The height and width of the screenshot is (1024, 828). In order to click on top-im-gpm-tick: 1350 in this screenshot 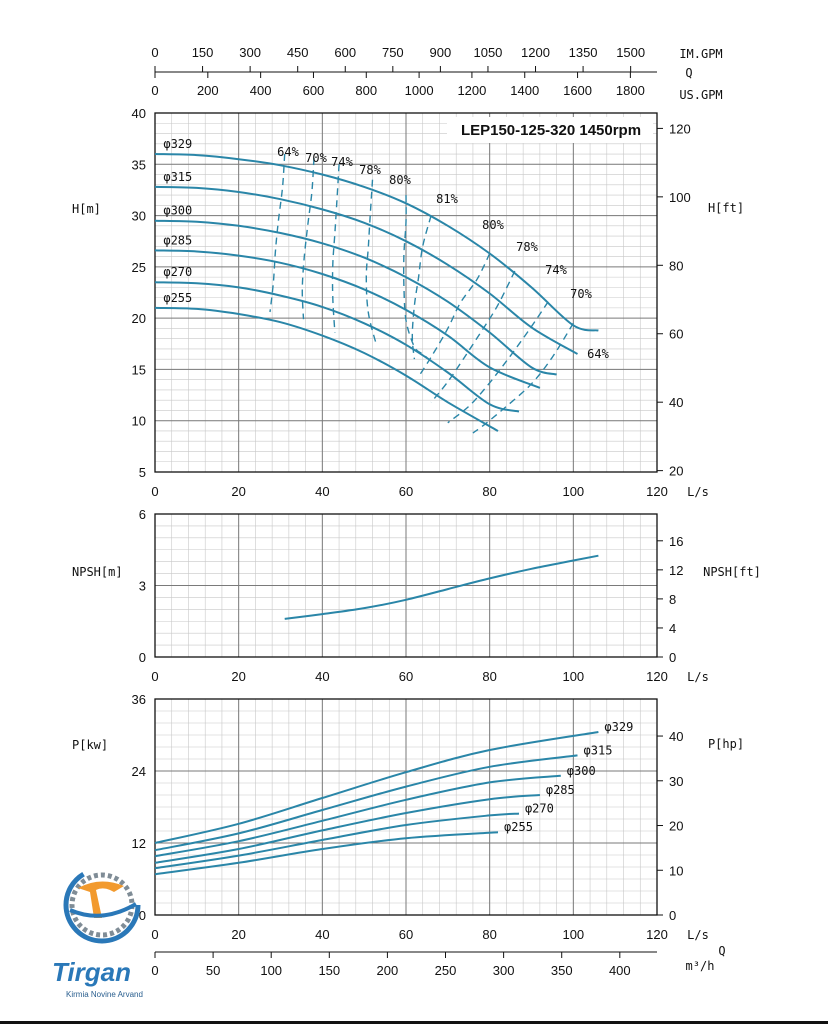, I will do `click(583, 52)`.